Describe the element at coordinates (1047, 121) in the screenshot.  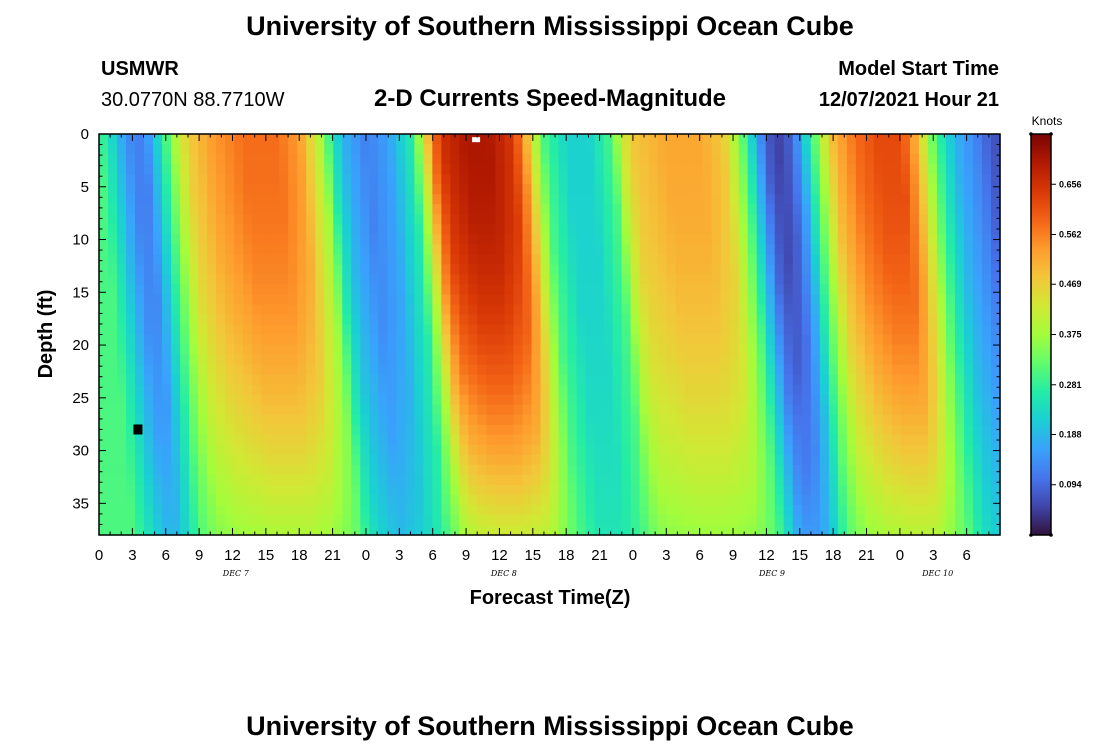
I see `colorbar-unit: Knots` at that location.